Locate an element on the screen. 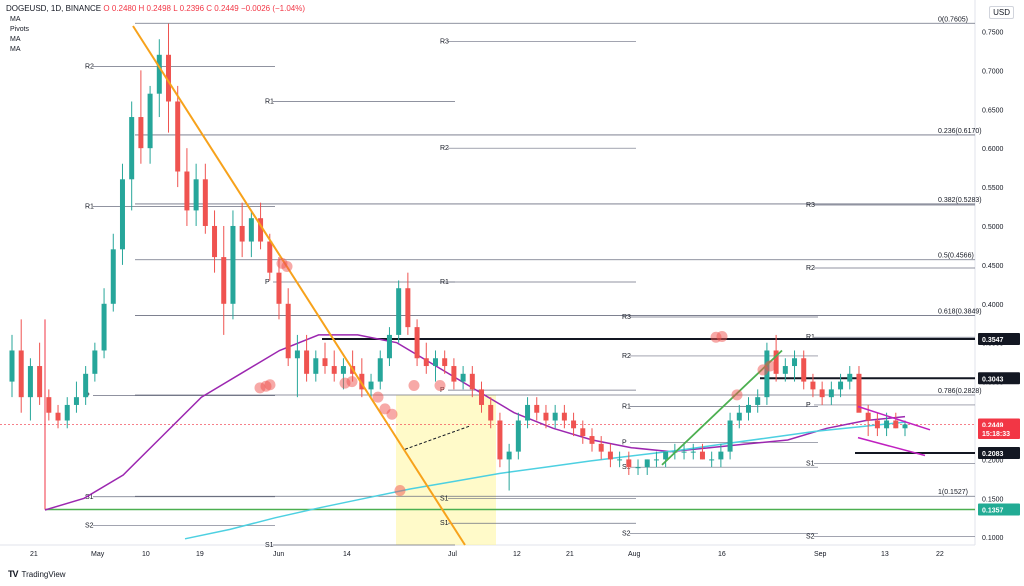 The image size is (1024, 586). fib-level-label: 1(0.1527) is located at coordinates (953, 492).